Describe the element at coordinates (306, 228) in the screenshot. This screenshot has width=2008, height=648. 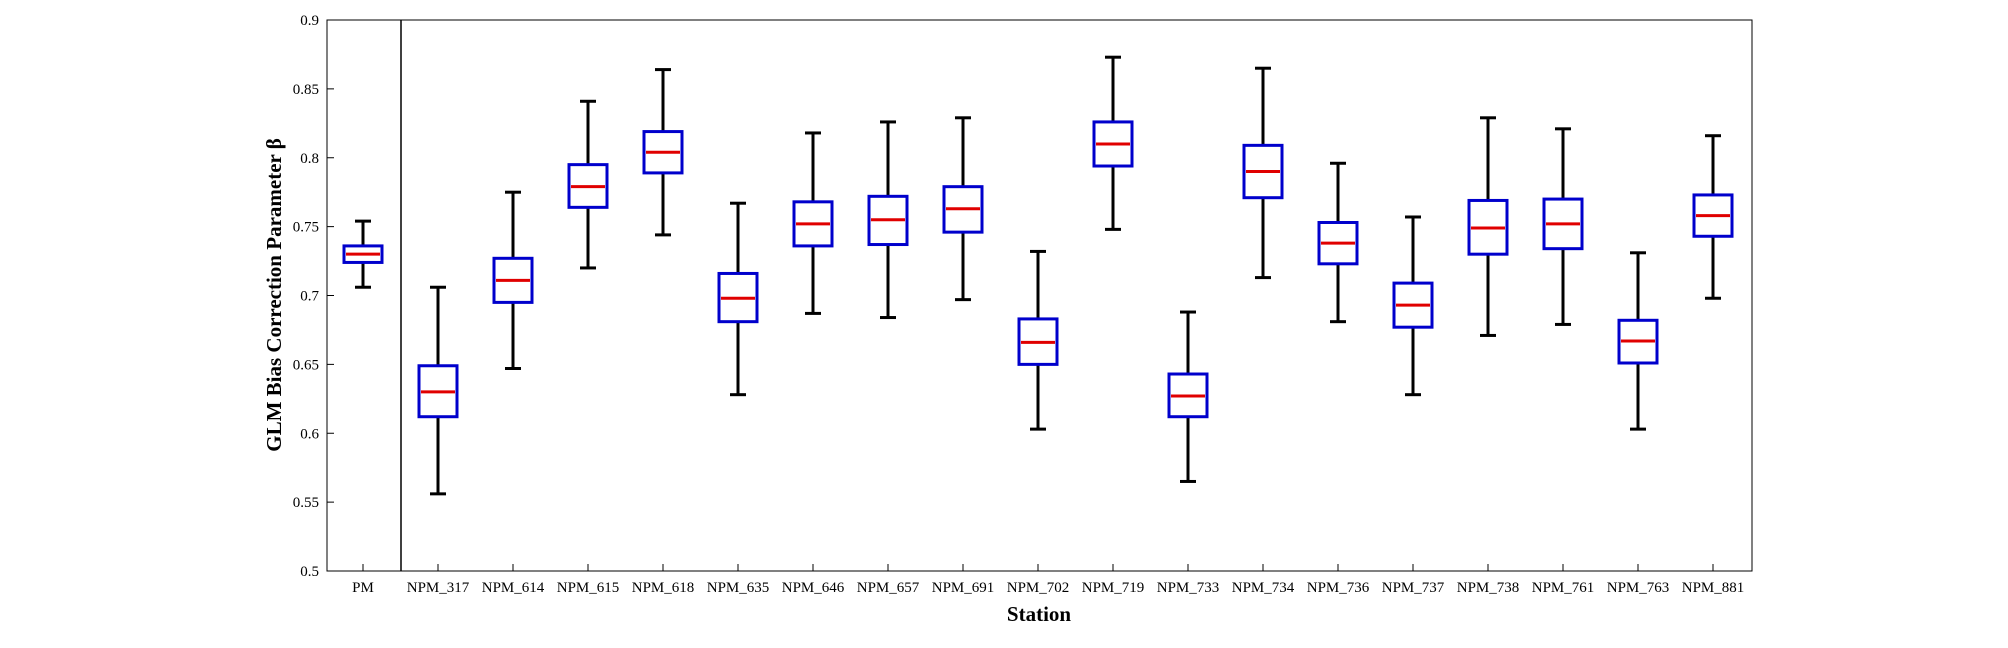
I see `y-tick-label: 0.75` at that location.